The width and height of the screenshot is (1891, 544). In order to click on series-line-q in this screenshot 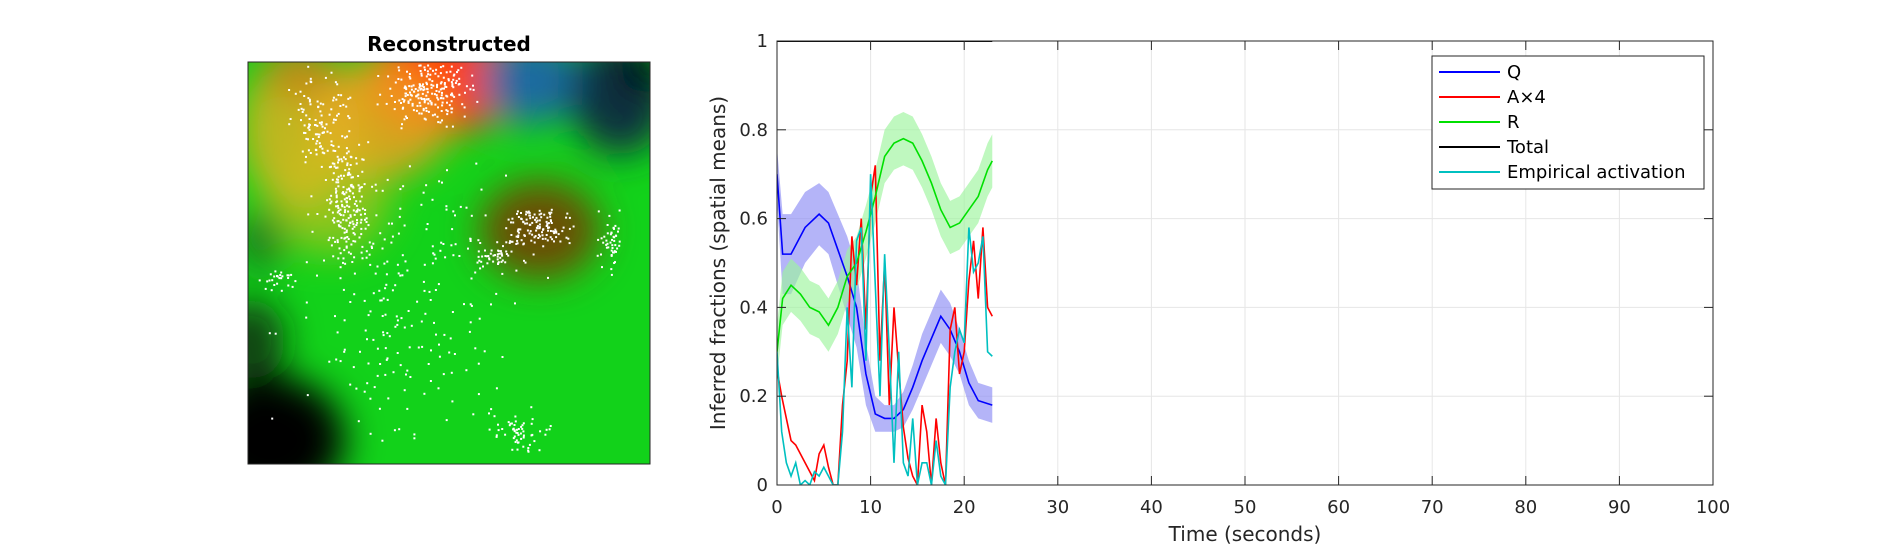, I will do `click(885, 297)`.